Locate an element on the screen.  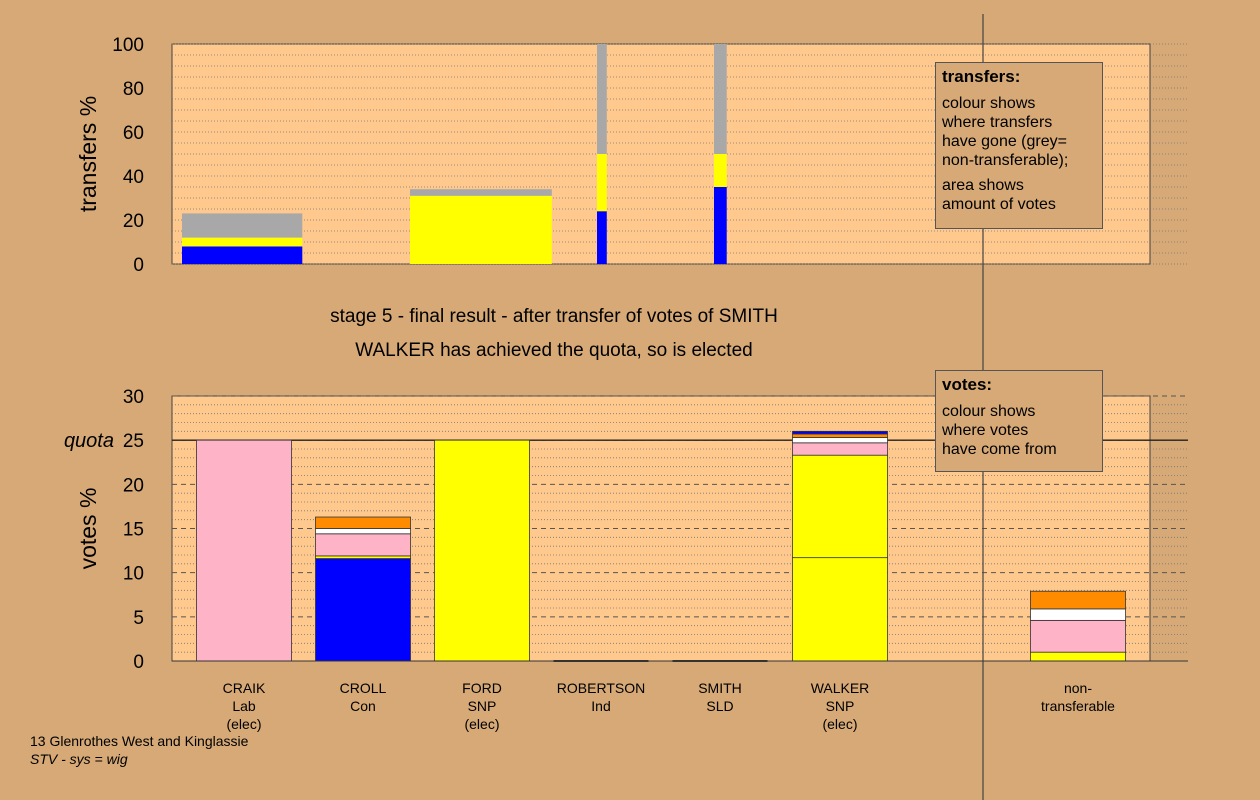
quota-label: quota is located at coordinates (89, 441).